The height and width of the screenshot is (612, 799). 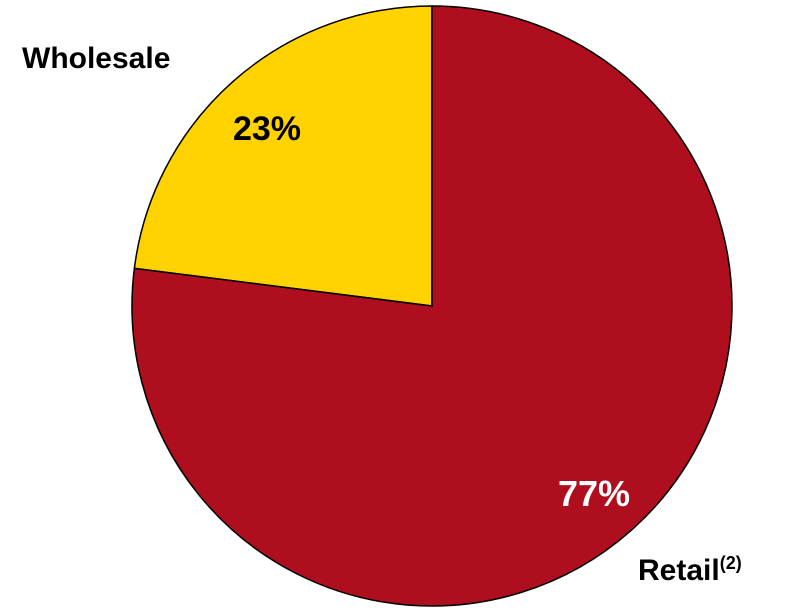 I want to click on data-label-wholesale: 23%, so click(x=267, y=129).